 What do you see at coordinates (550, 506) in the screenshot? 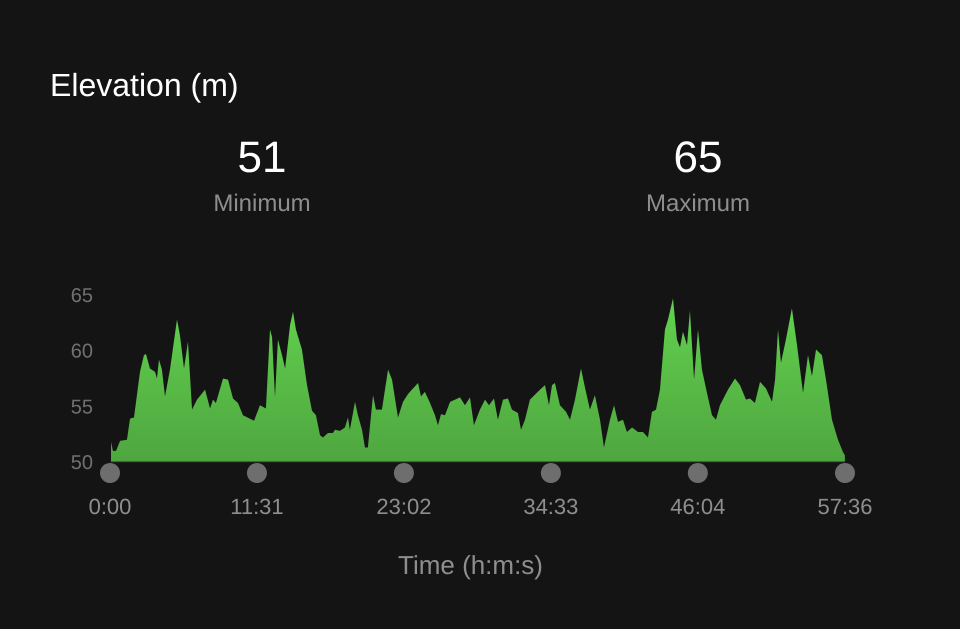
I see `x-tick-label: 34:33` at bounding box center [550, 506].